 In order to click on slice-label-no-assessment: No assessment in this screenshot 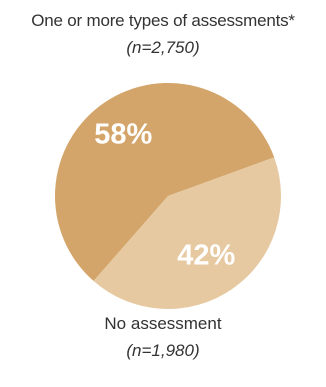, I will do `click(163, 323)`.